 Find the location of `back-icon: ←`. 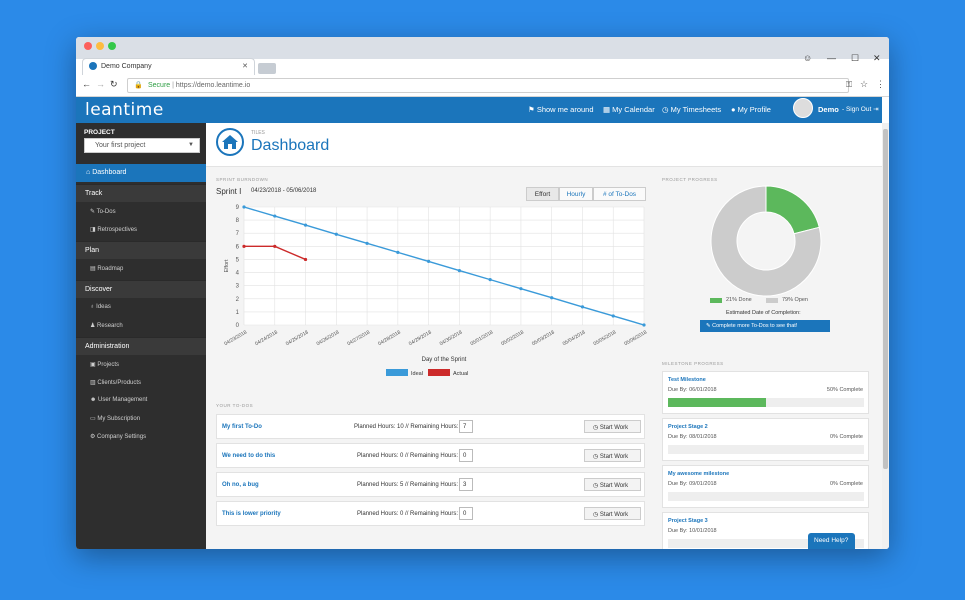

back-icon: ← is located at coordinates (86, 84).